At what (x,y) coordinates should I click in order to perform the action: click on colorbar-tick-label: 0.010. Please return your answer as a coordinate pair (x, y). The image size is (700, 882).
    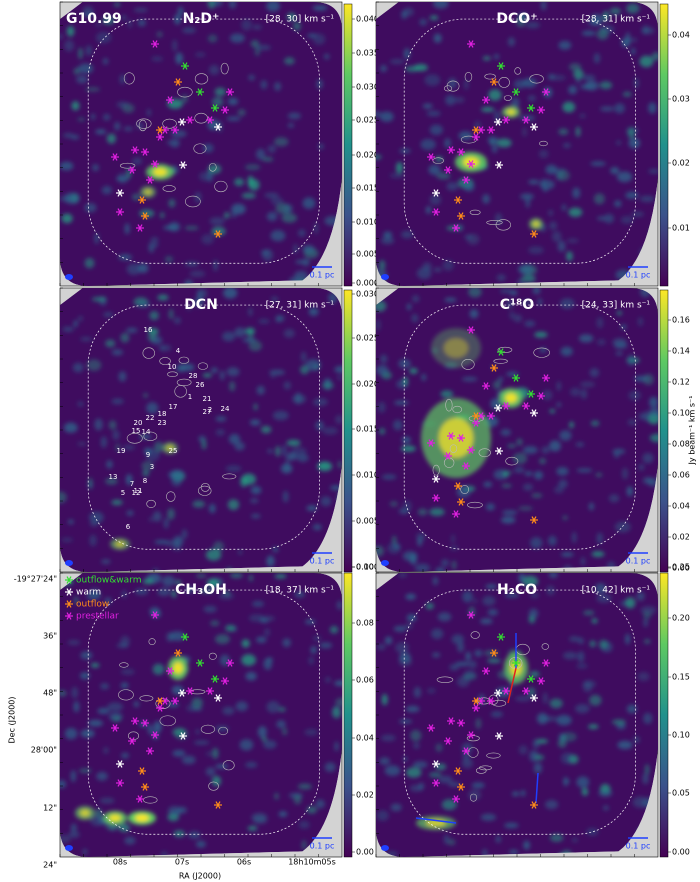
    Looking at the image, I should click on (367, 222).